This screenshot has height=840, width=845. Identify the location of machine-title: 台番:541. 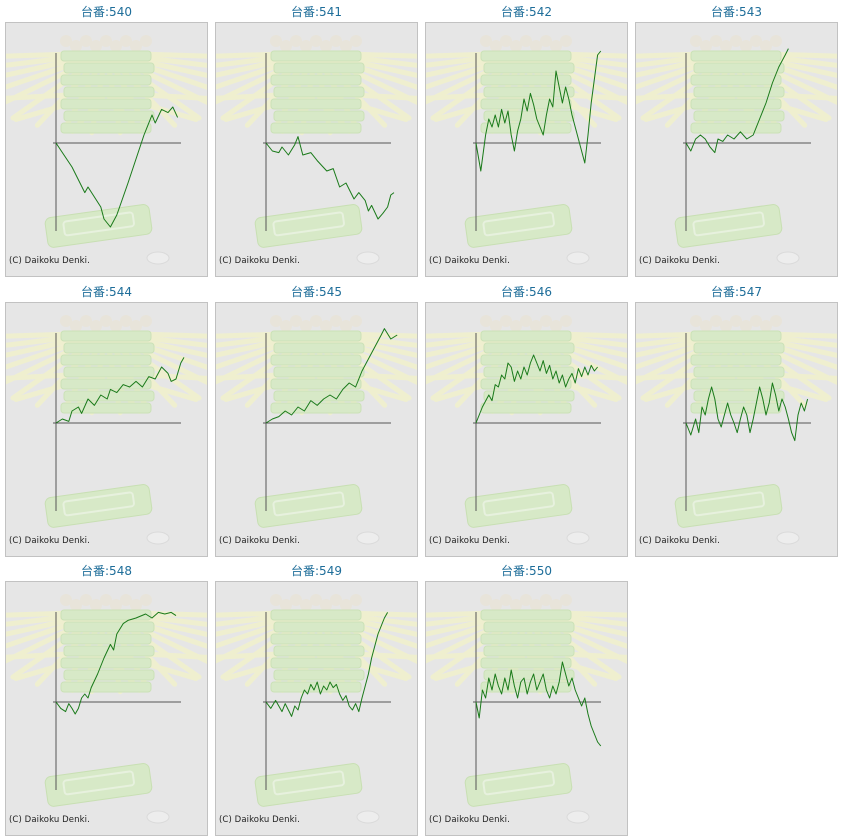
(316, 12).